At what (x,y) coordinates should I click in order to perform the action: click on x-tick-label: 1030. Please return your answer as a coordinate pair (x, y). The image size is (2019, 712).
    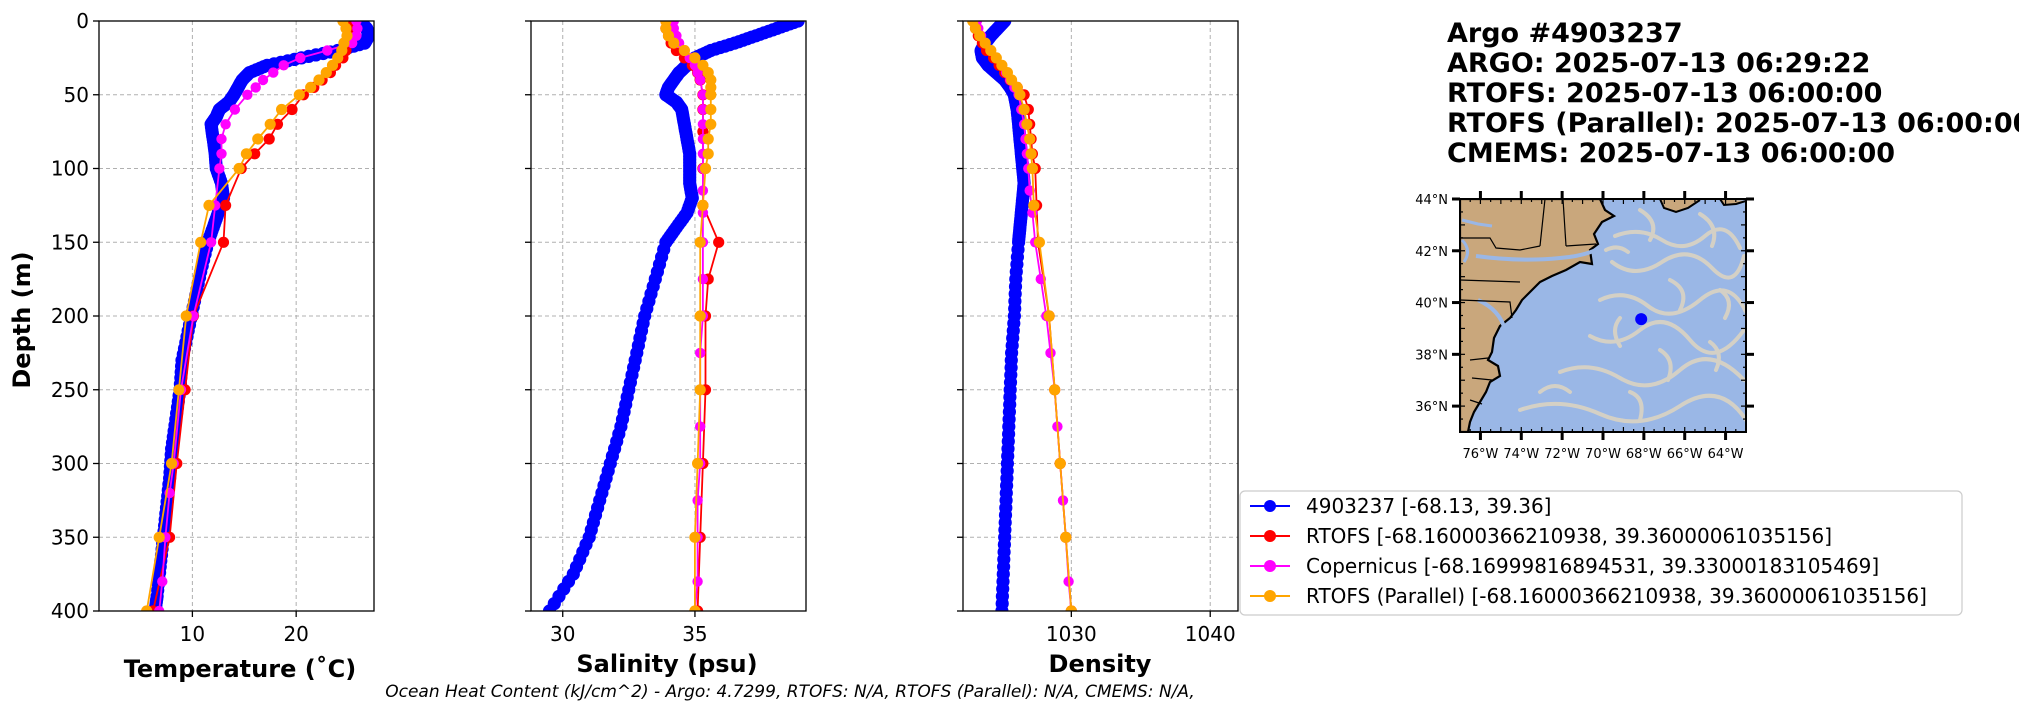
    Looking at the image, I should click on (1071, 634).